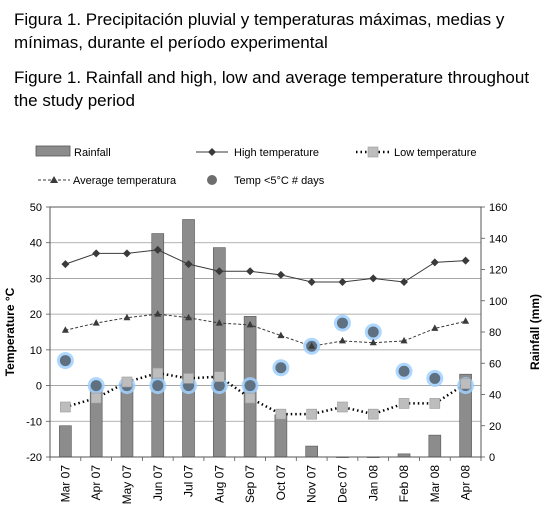 The image size is (546, 518). Describe the element at coordinates (498, 302) in the screenshot. I see `y-tick-label-right: 100` at that location.